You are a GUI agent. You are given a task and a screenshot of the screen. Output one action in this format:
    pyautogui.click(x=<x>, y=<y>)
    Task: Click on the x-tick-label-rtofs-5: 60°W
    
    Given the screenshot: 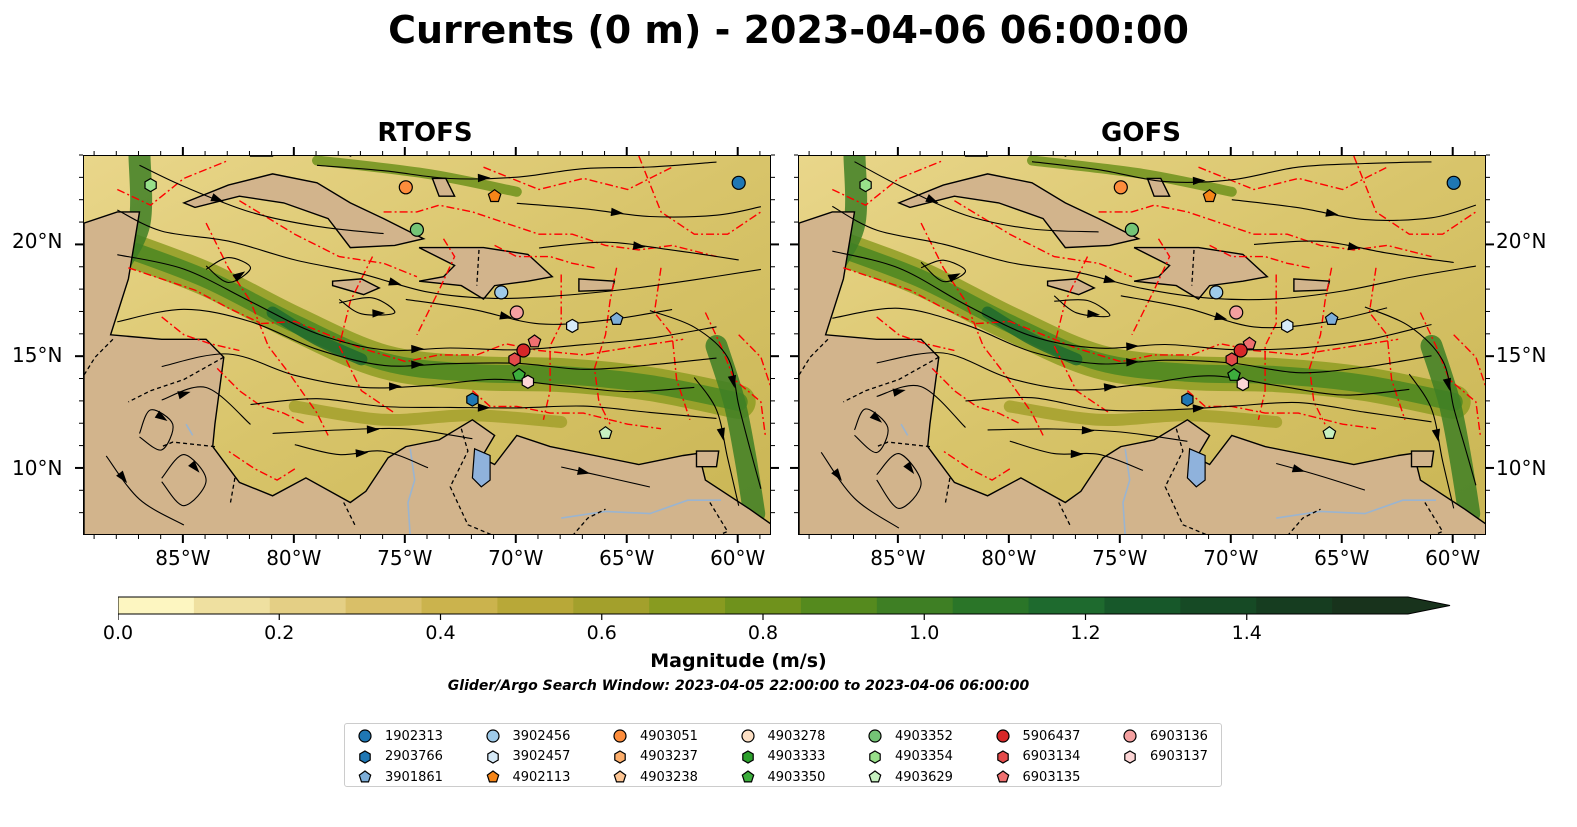 What is the action you would take?
    pyautogui.click(x=738, y=558)
    